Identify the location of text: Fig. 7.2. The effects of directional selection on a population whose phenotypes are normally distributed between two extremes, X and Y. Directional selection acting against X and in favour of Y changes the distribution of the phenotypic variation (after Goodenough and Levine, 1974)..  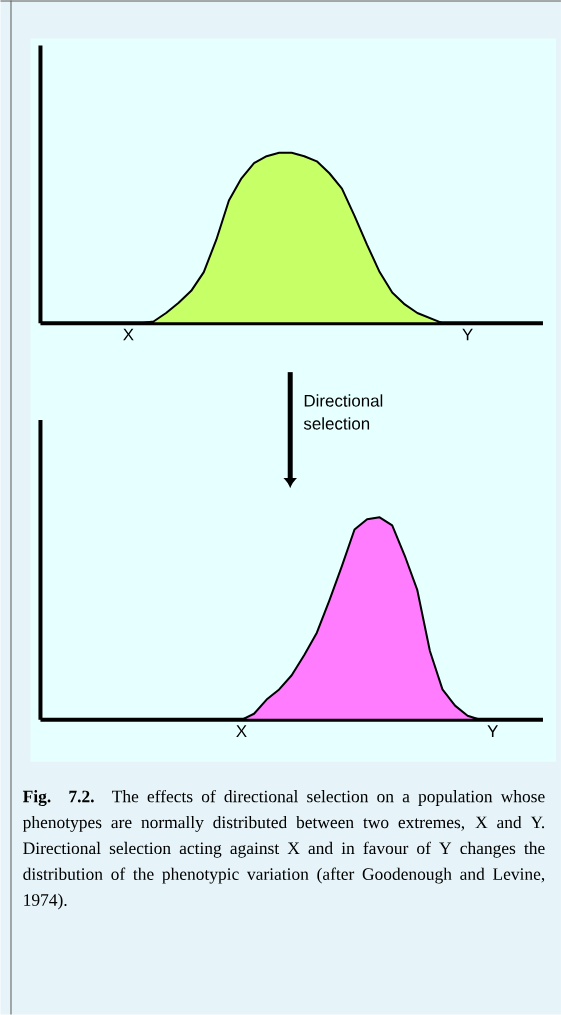
(283, 849).